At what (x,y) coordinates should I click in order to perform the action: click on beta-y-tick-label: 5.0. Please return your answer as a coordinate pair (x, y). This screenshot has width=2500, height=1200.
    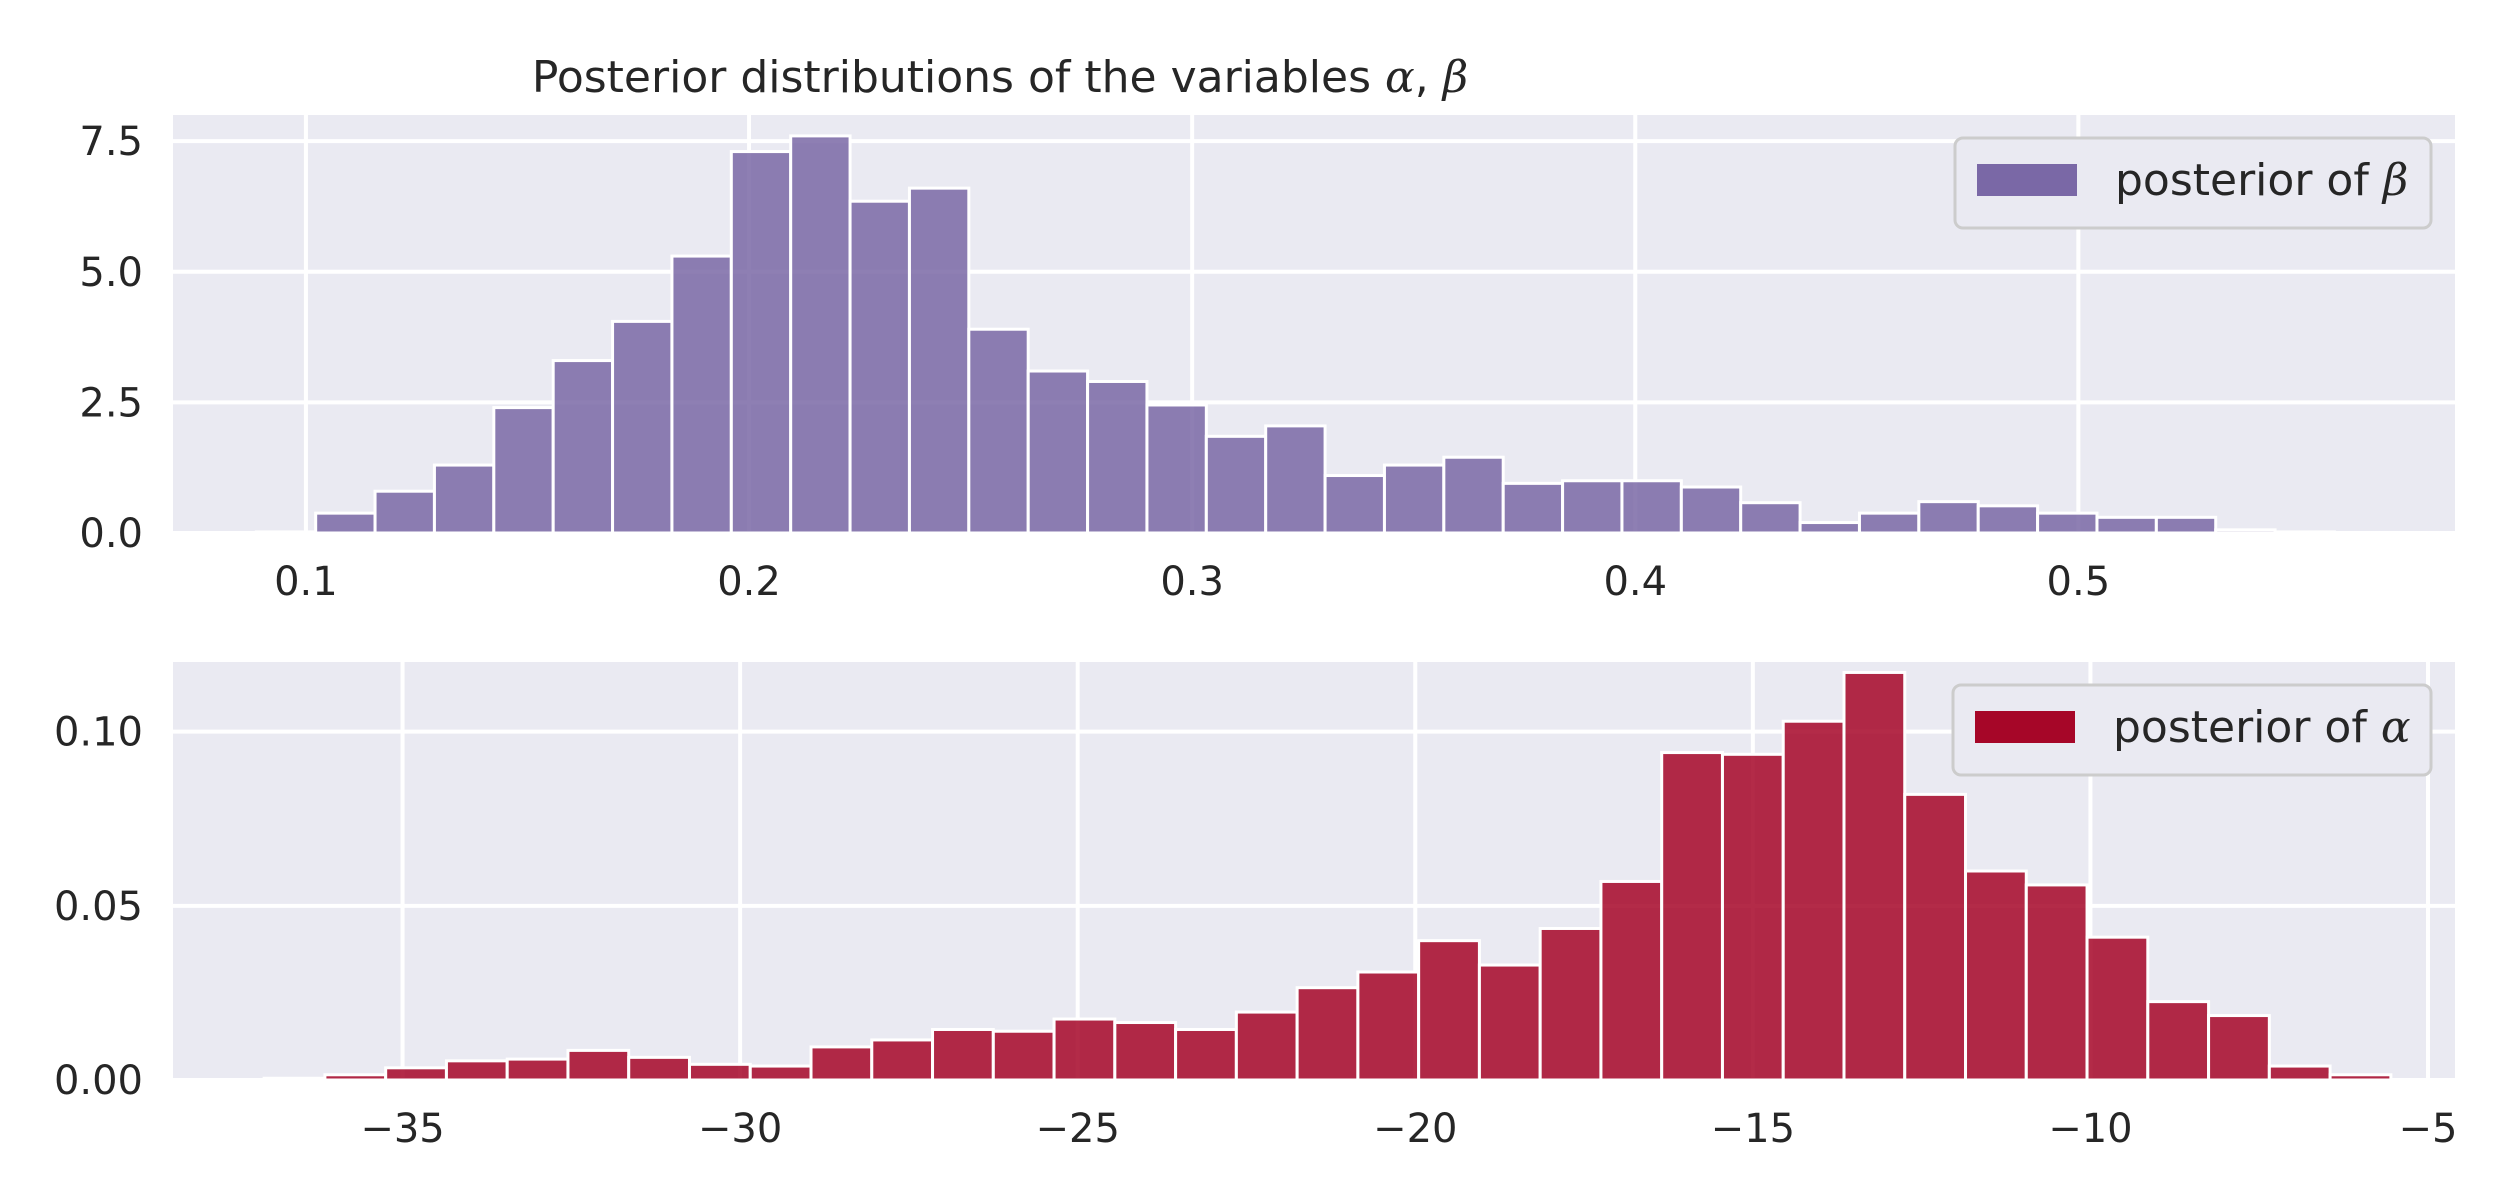
    Looking at the image, I should click on (111, 273).